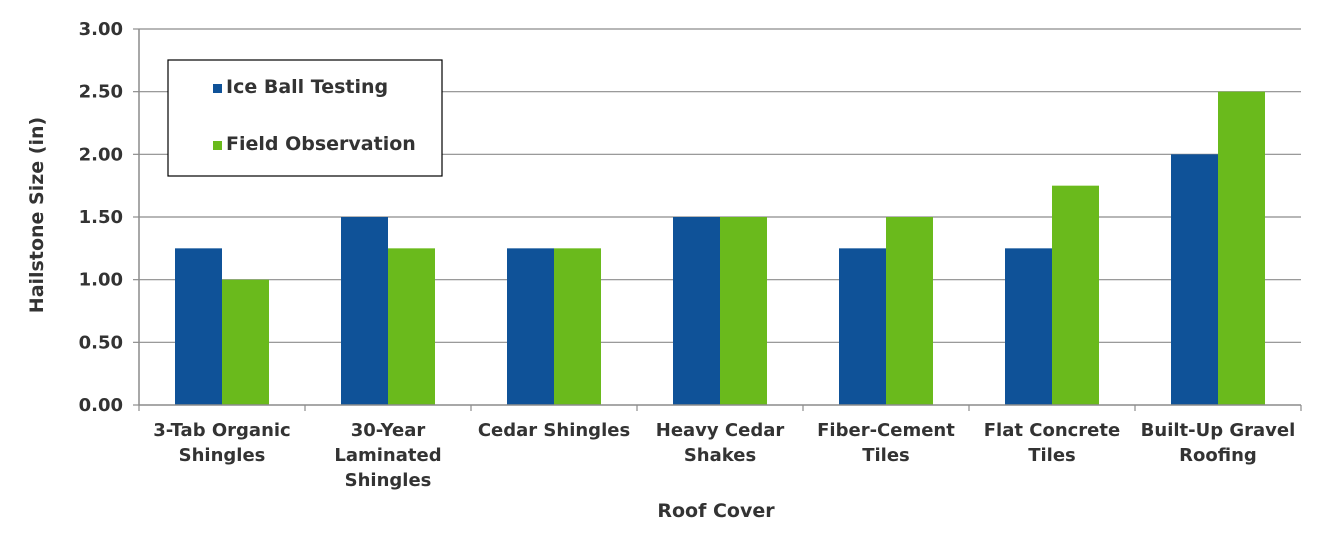  Describe the element at coordinates (1218, 443) in the screenshot. I see `x-tick-label: Built-Up Gravel Roofing` at that location.